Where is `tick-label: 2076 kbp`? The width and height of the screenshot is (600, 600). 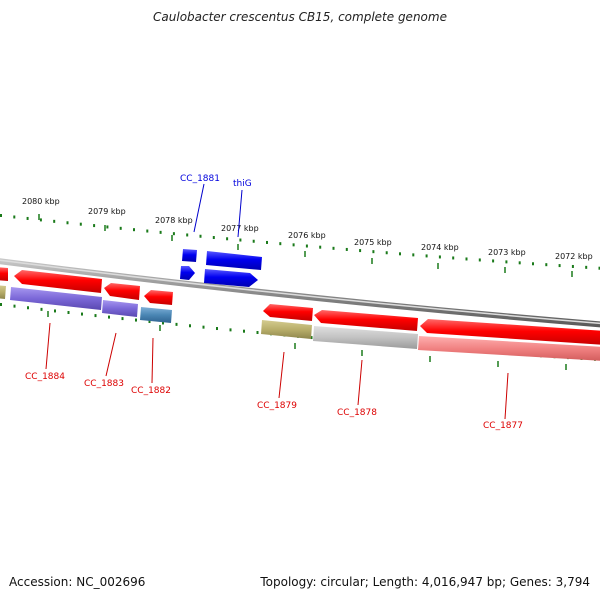 tick-label: 2076 kbp is located at coordinates (307, 235).